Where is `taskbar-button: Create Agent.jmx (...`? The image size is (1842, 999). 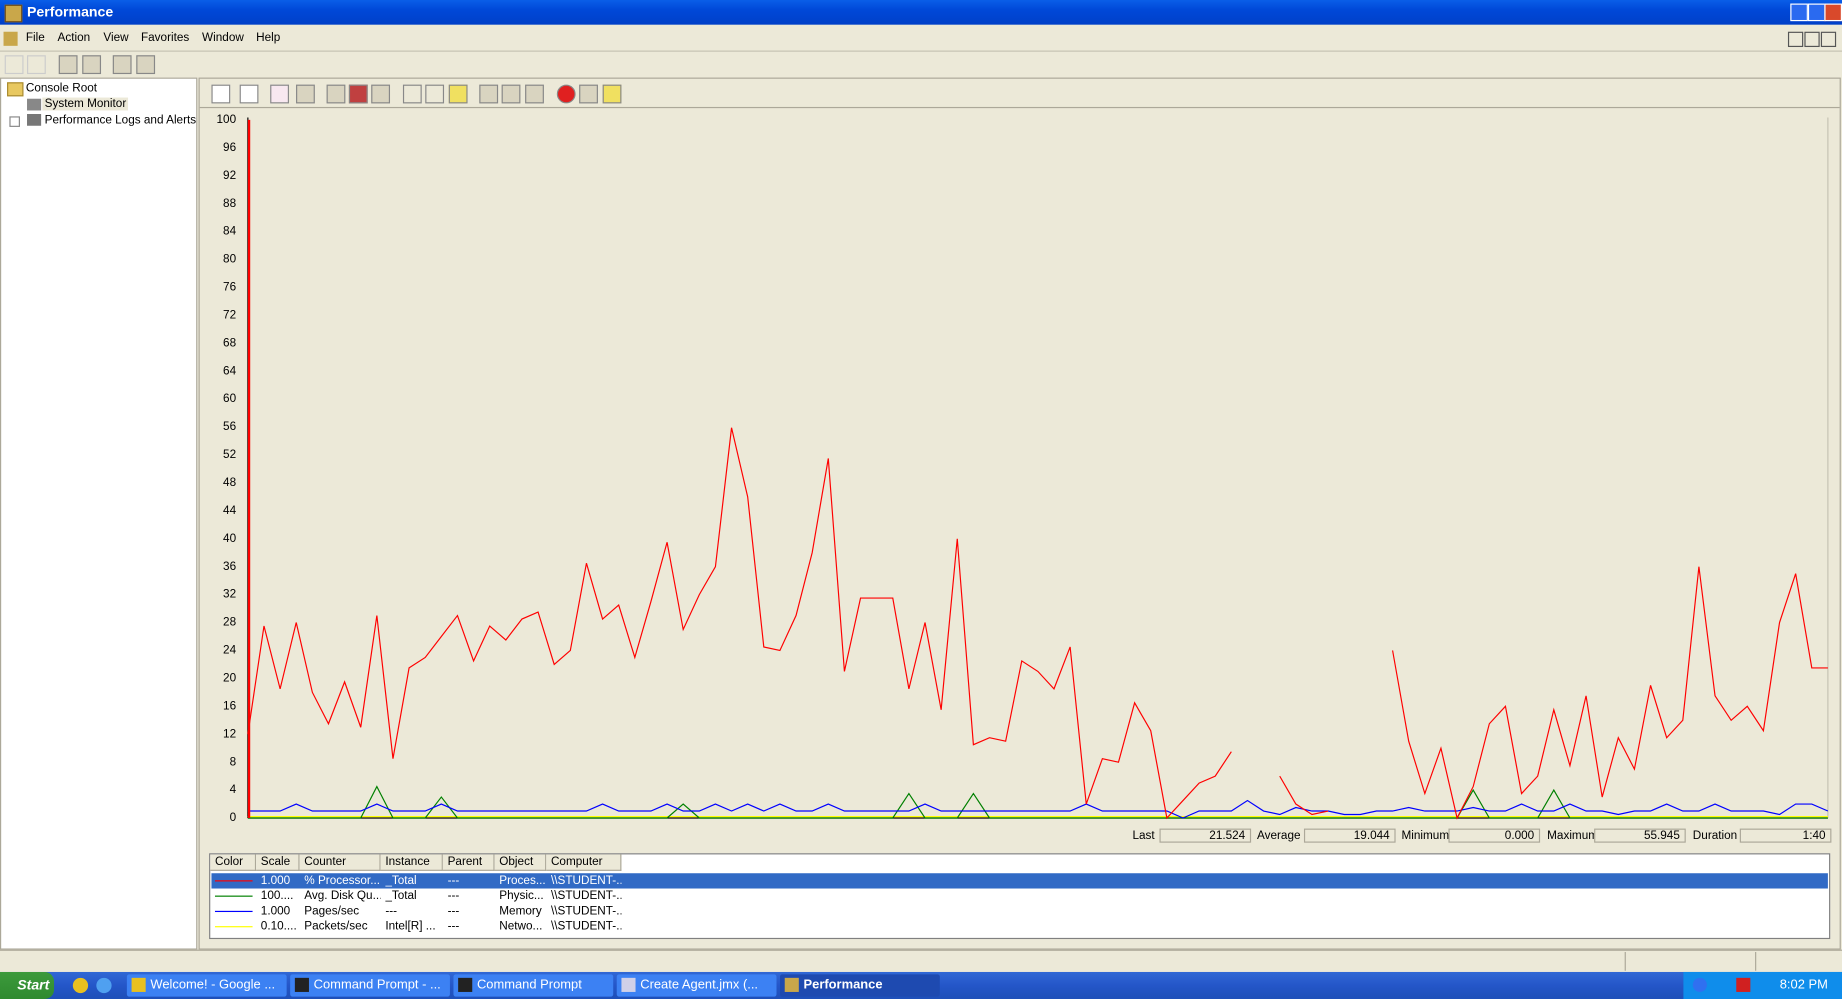 taskbar-button: Create Agent.jmx (... is located at coordinates (696, 985).